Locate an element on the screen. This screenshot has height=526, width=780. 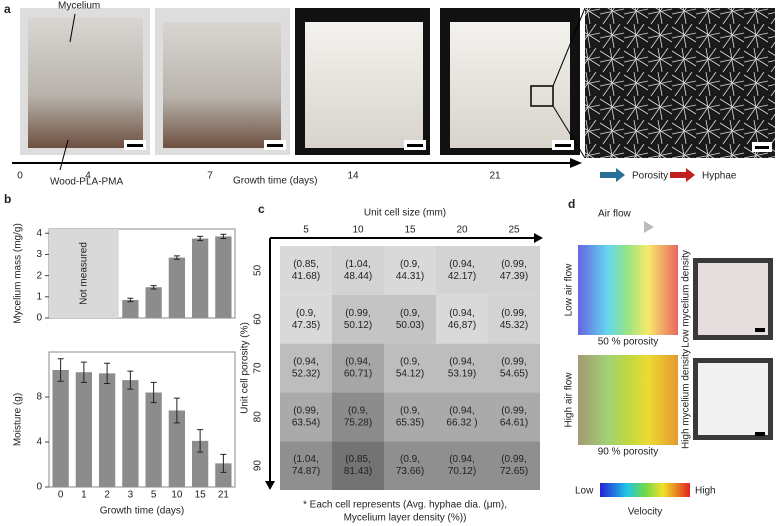
x-tick-label: 1 is located at coordinates (84, 495).